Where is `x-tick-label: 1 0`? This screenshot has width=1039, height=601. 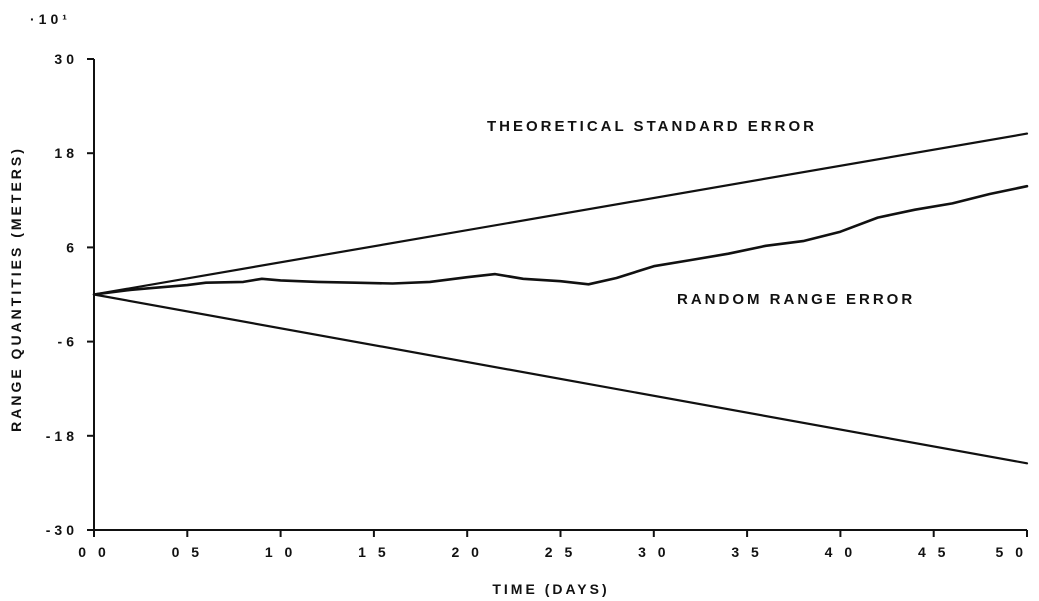
x-tick-label: 1 0 is located at coordinates (280, 552).